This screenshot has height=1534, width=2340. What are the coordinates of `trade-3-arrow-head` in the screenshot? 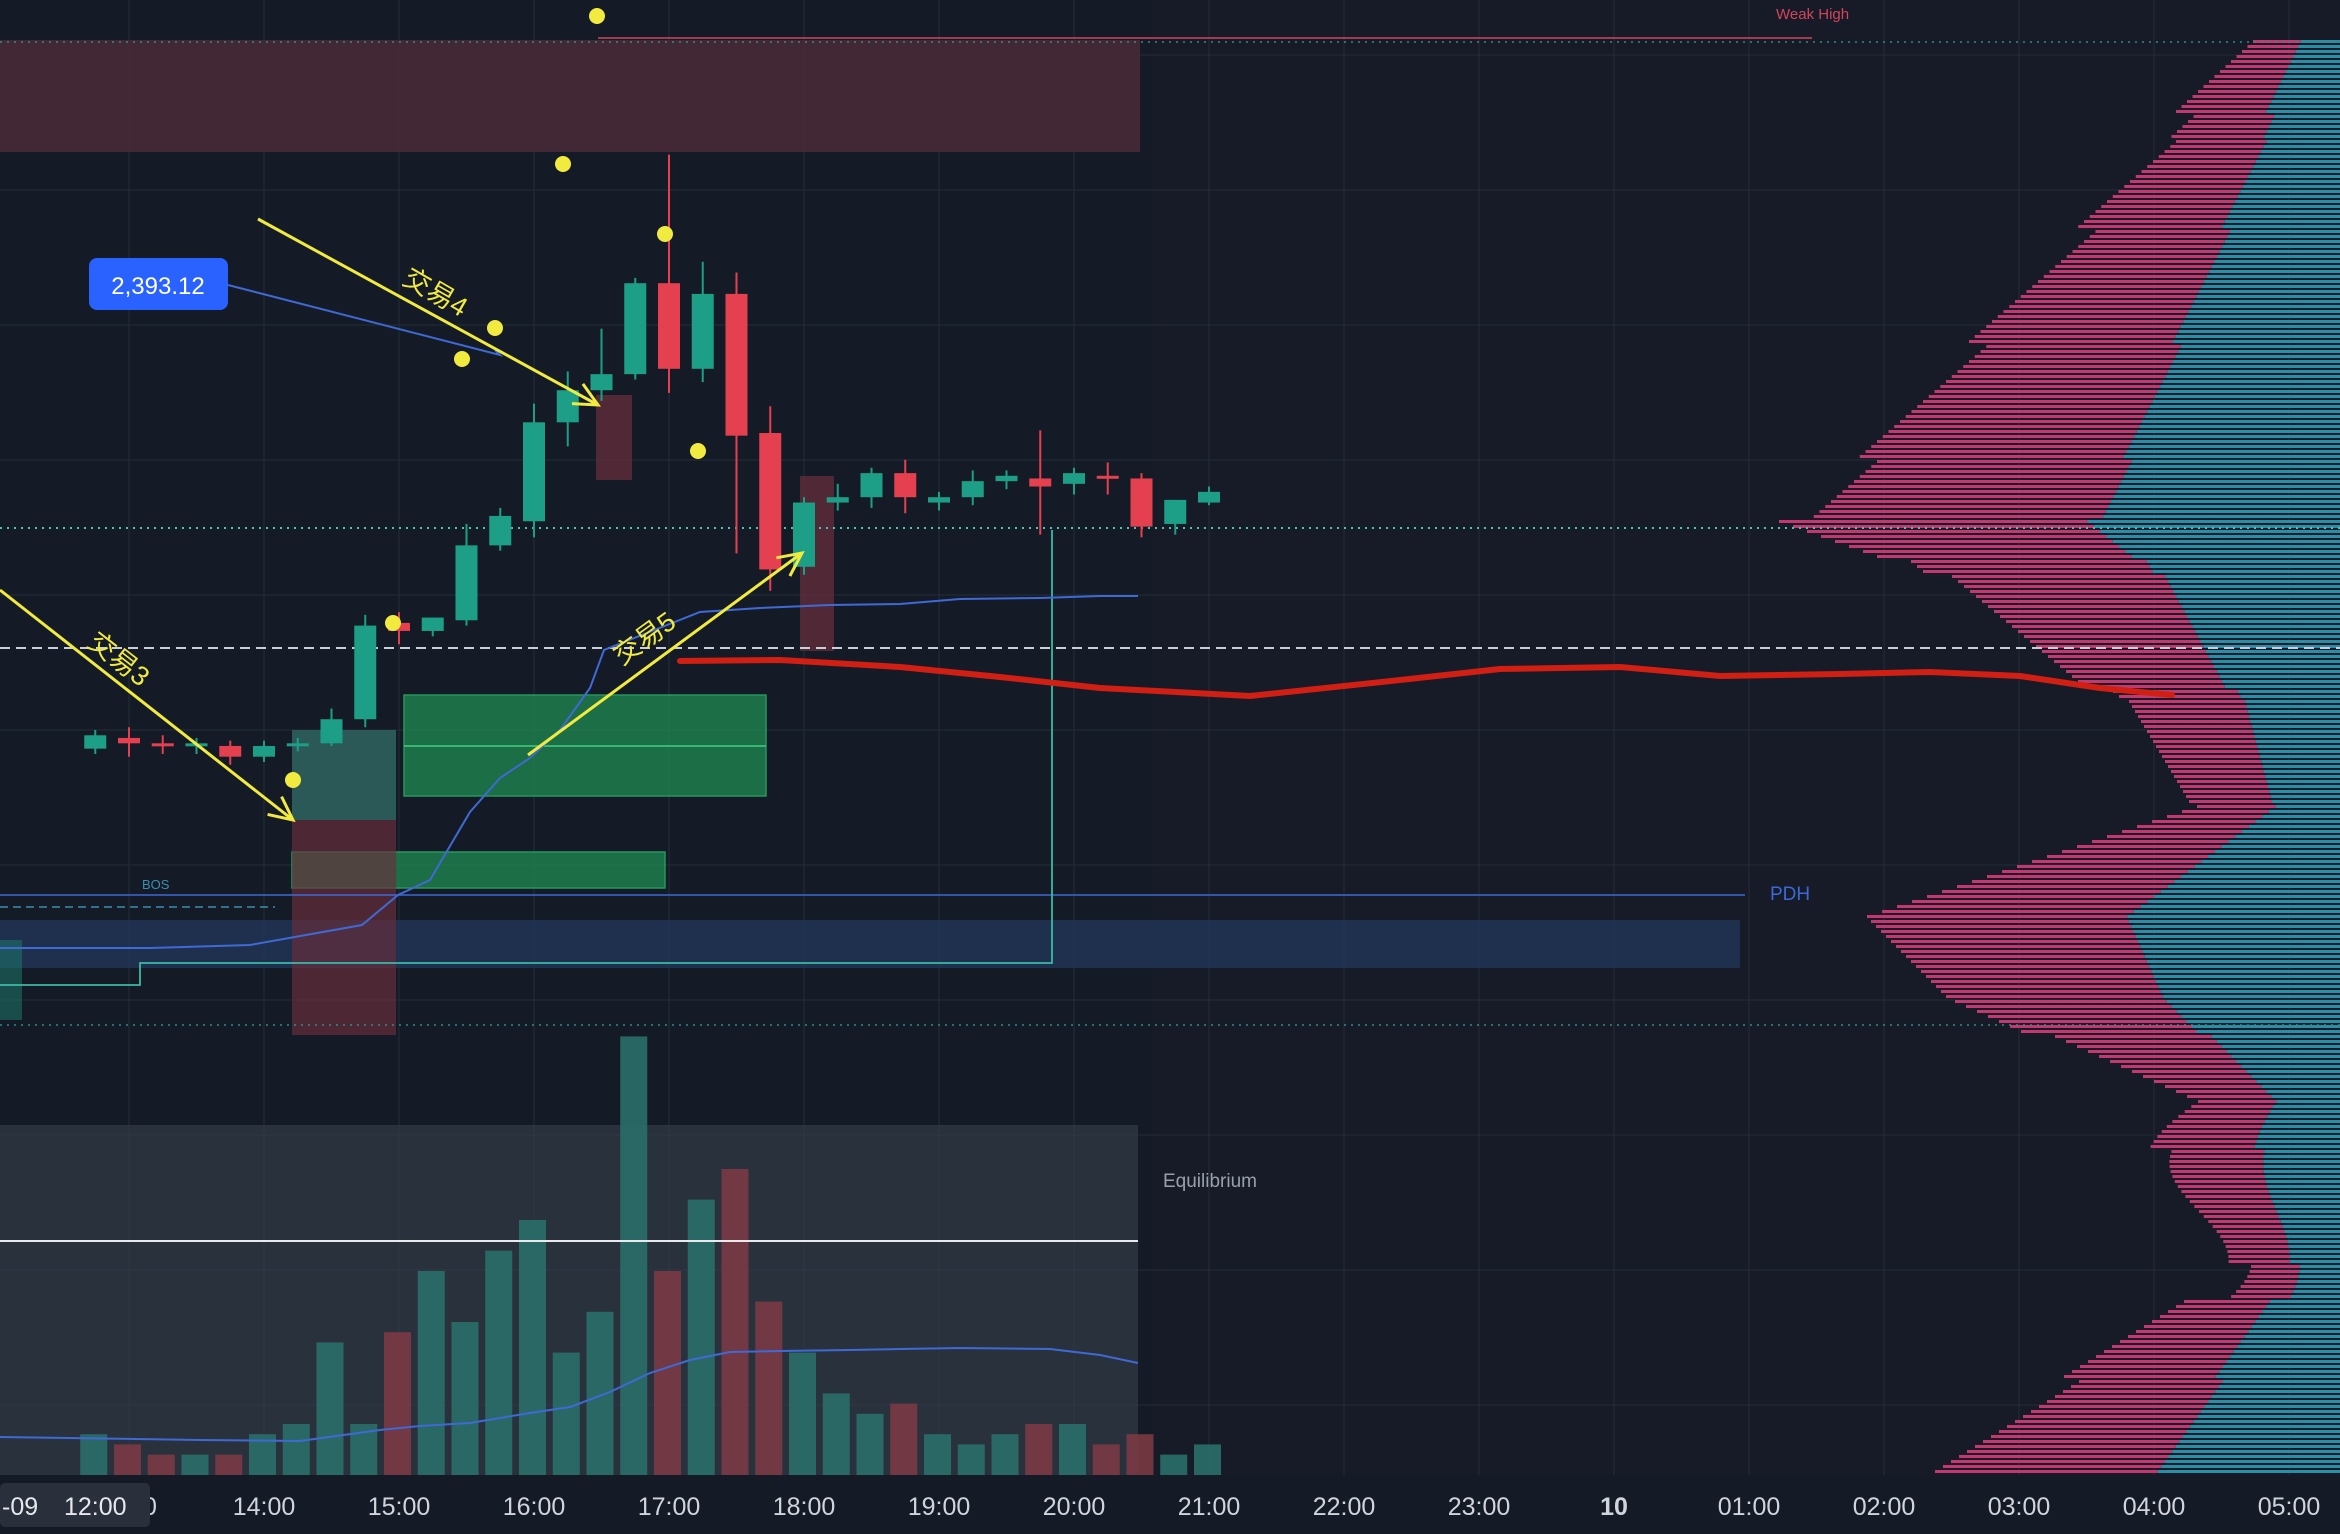 It's located at (281, 809).